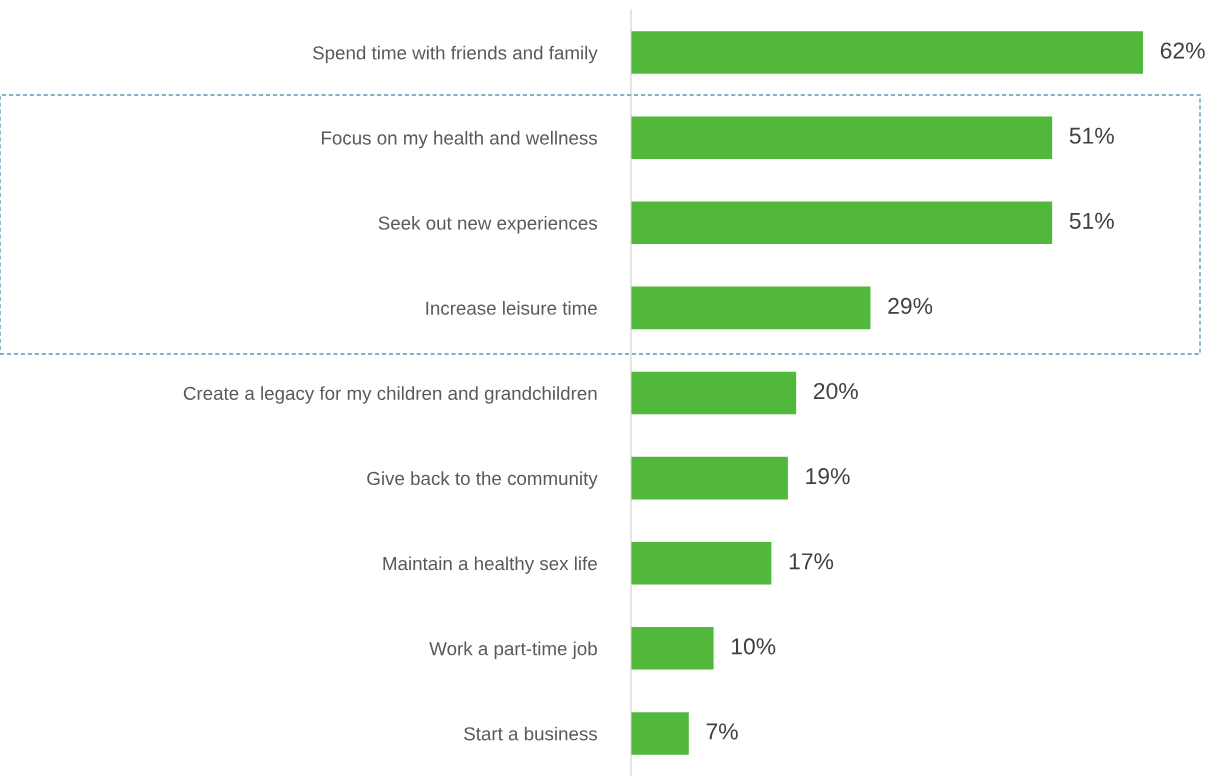 Image resolution: width=1224 pixels, height=776 pixels. Describe the element at coordinates (835, 391) in the screenshot. I see `data-label: 20%` at that location.